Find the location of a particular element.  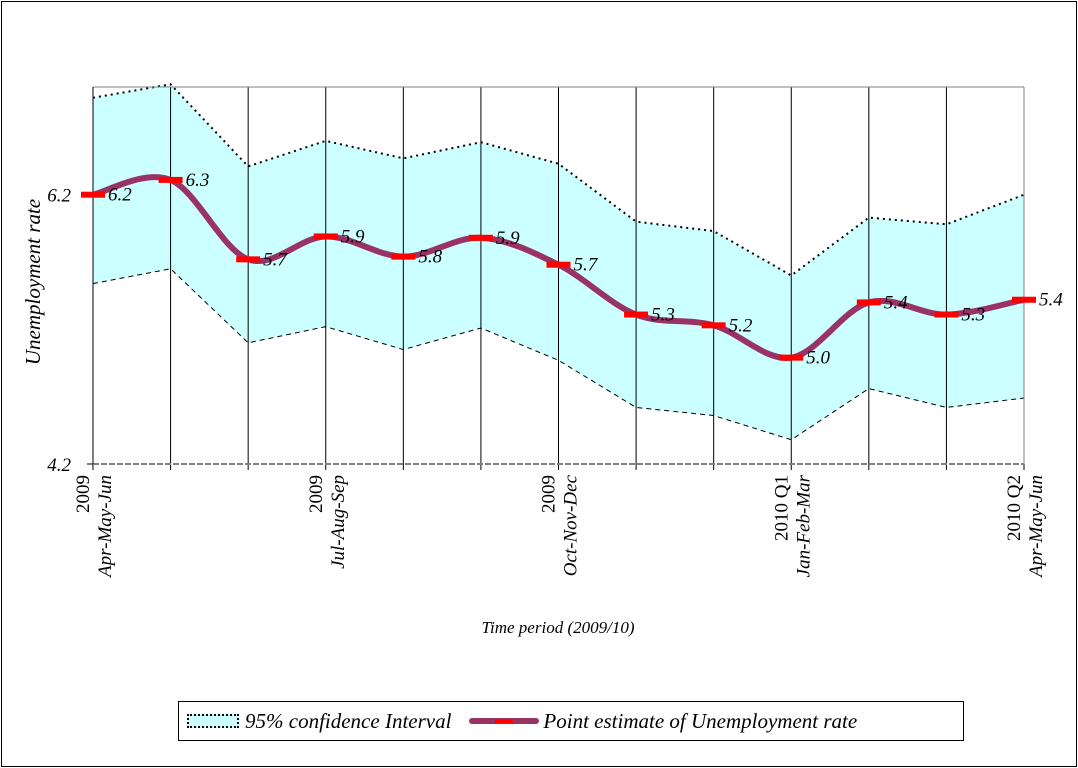

confidence-interval-swatch is located at coordinates (213, 721).